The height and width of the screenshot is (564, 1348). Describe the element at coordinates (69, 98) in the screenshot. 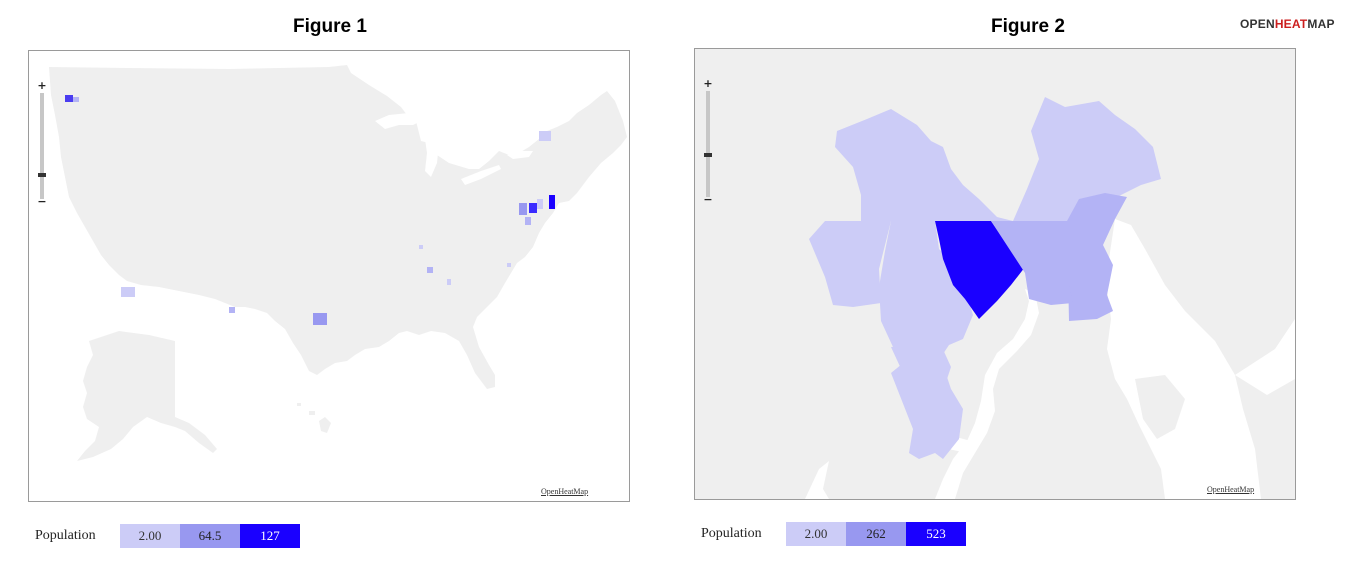

I see `county-seattle` at that location.